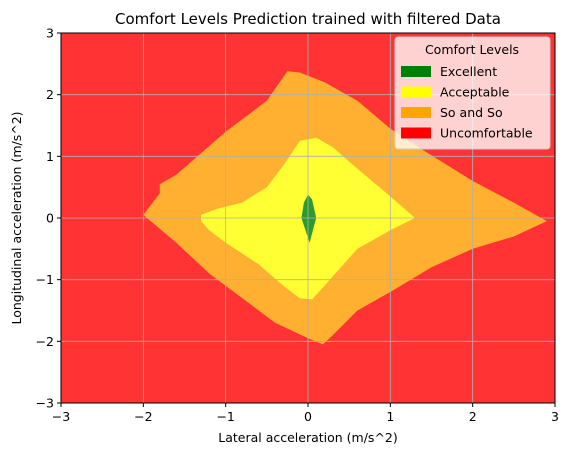 The image size is (570, 455). Describe the element at coordinates (416, 92) in the screenshot. I see `legend-swatch-acceptable` at that location.